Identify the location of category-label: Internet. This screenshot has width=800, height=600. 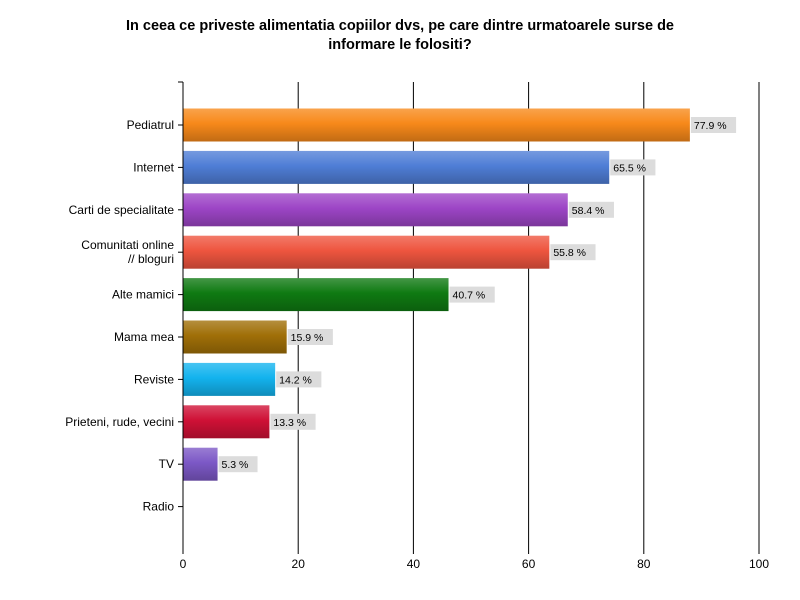
(153, 167).